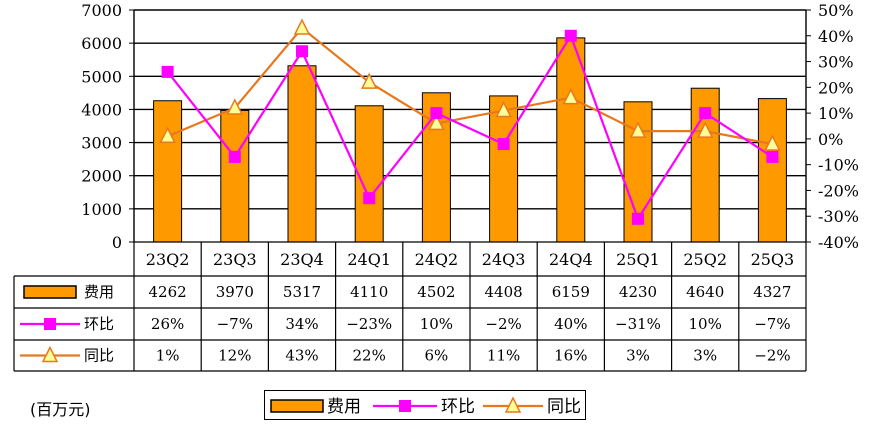  Describe the element at coordinates (436, 292) in the screenshot. I see `table-cell: 4502` at that location.